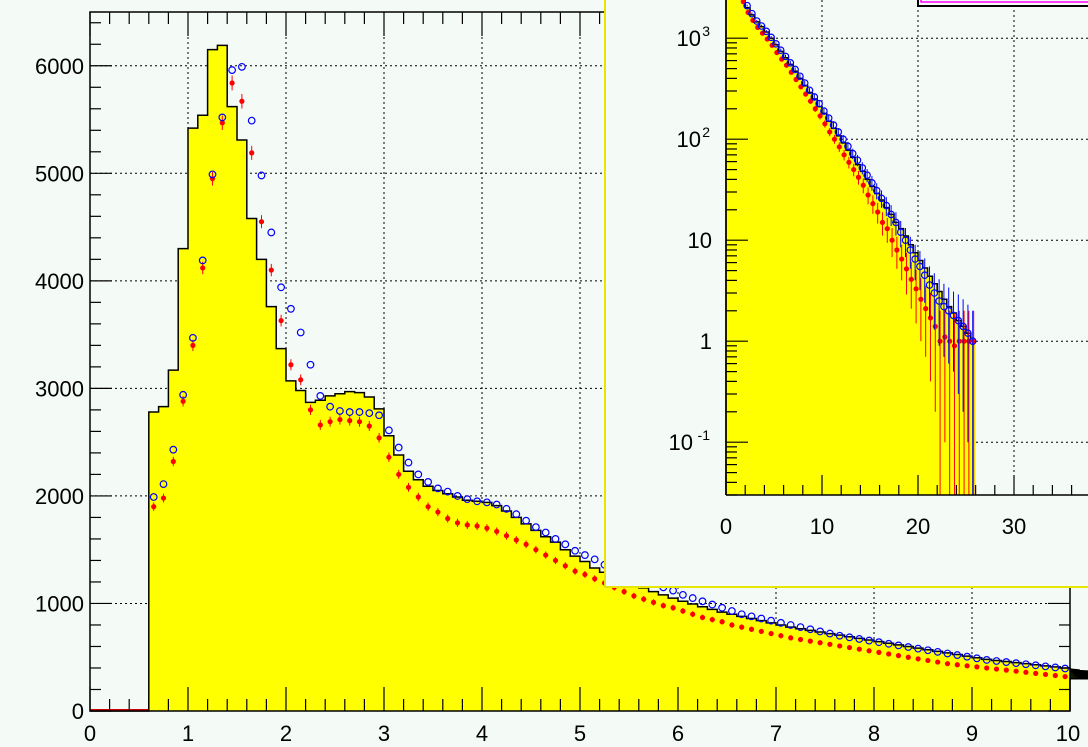 Image resolution: width=1088 pixels, height=747 pixels. I want to click on inset-x-tick-label: 20, so click(918, 526).